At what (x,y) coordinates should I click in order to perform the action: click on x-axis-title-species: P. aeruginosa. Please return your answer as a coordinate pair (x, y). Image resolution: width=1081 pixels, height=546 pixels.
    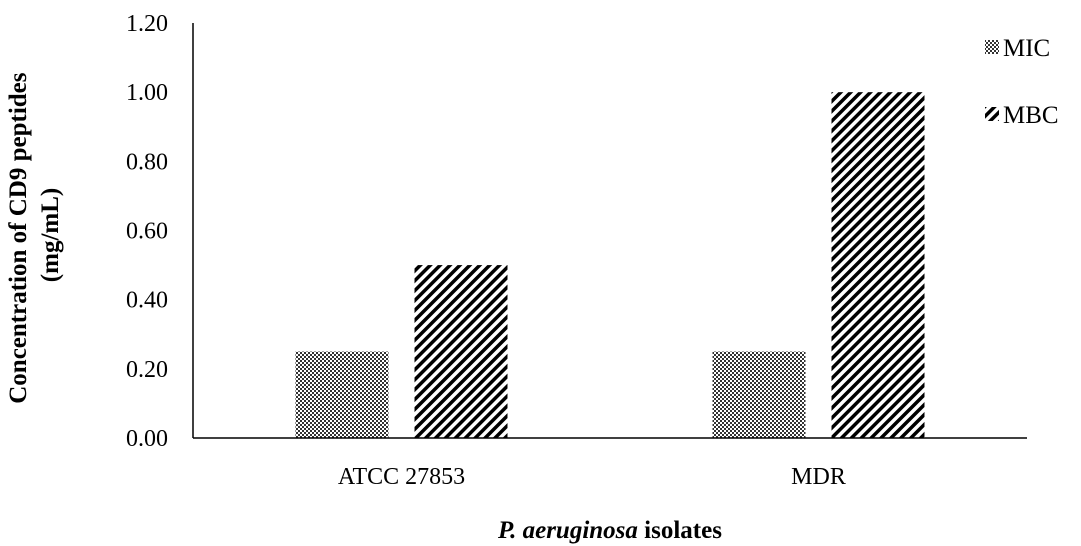
    Looking at the image, I should click on (567, 530).